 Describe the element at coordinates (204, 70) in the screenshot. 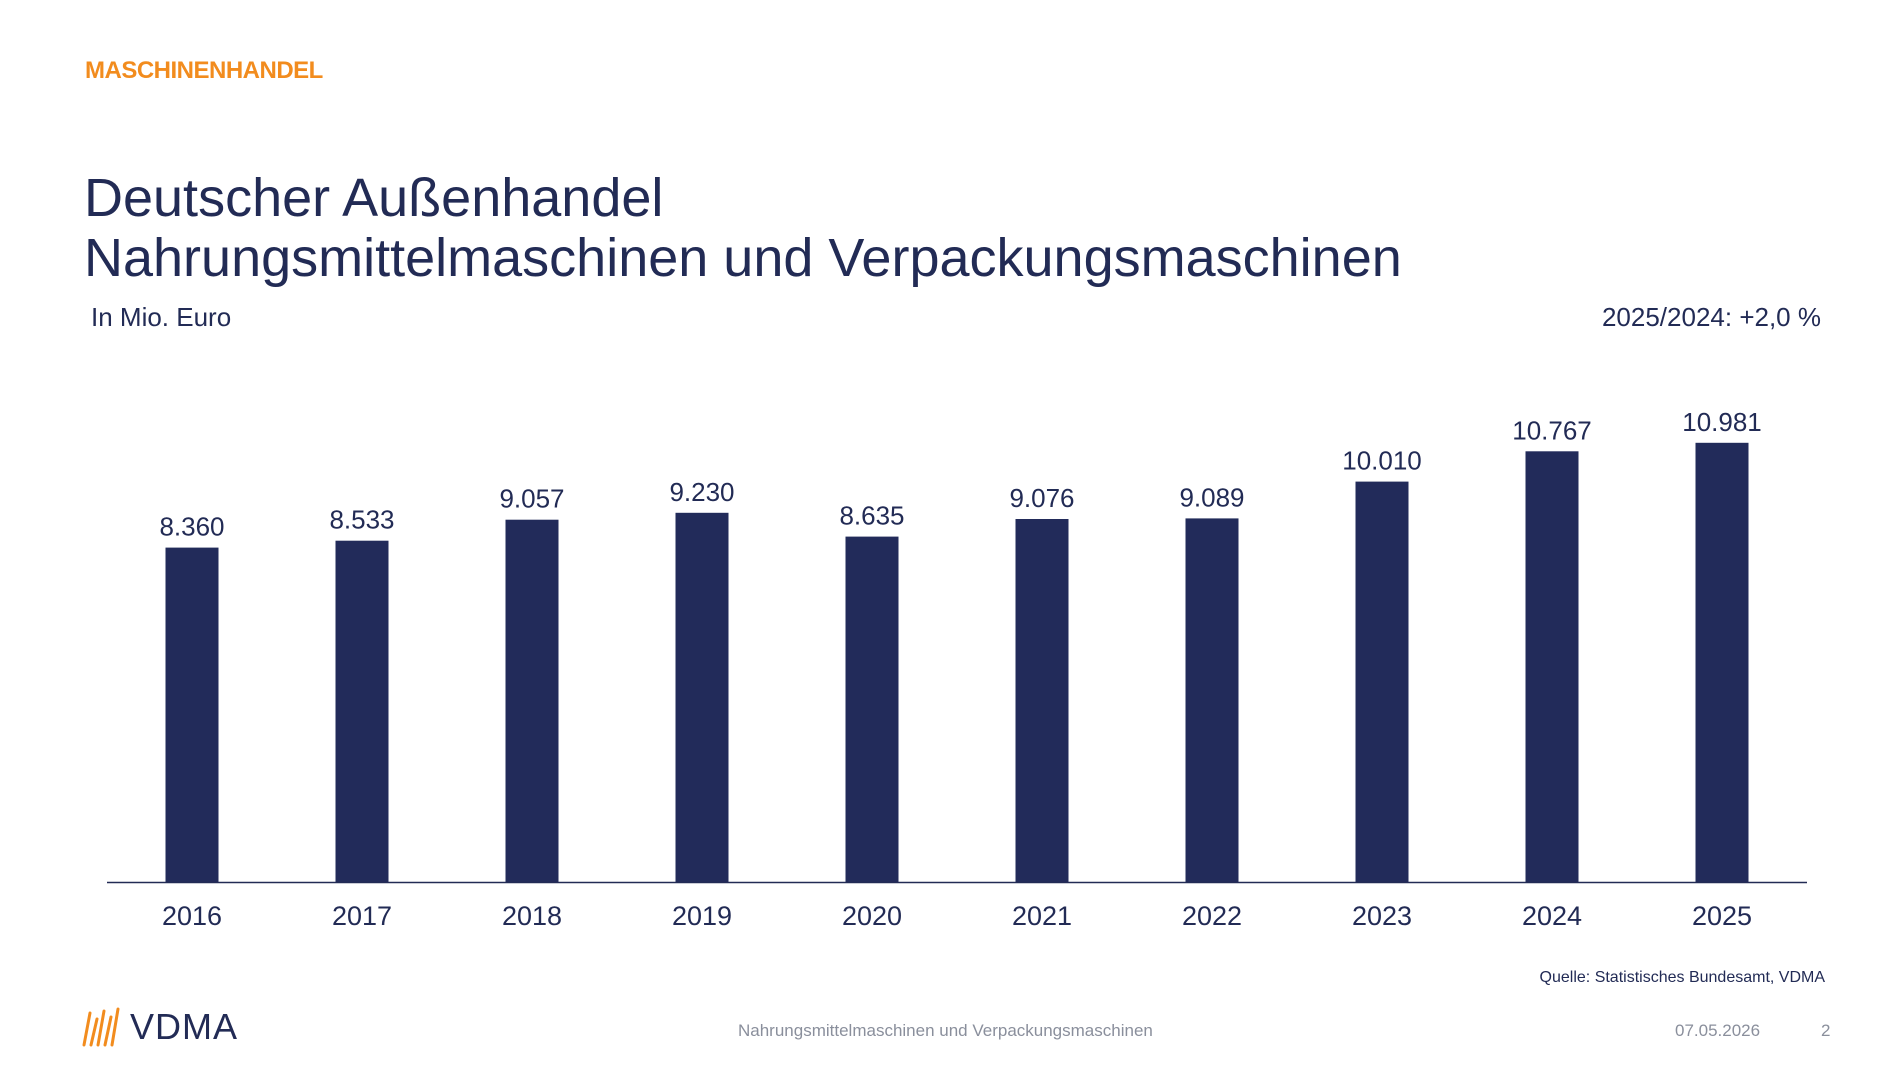

I see `section-kicker: MASCHINENHANDEL` at that location.